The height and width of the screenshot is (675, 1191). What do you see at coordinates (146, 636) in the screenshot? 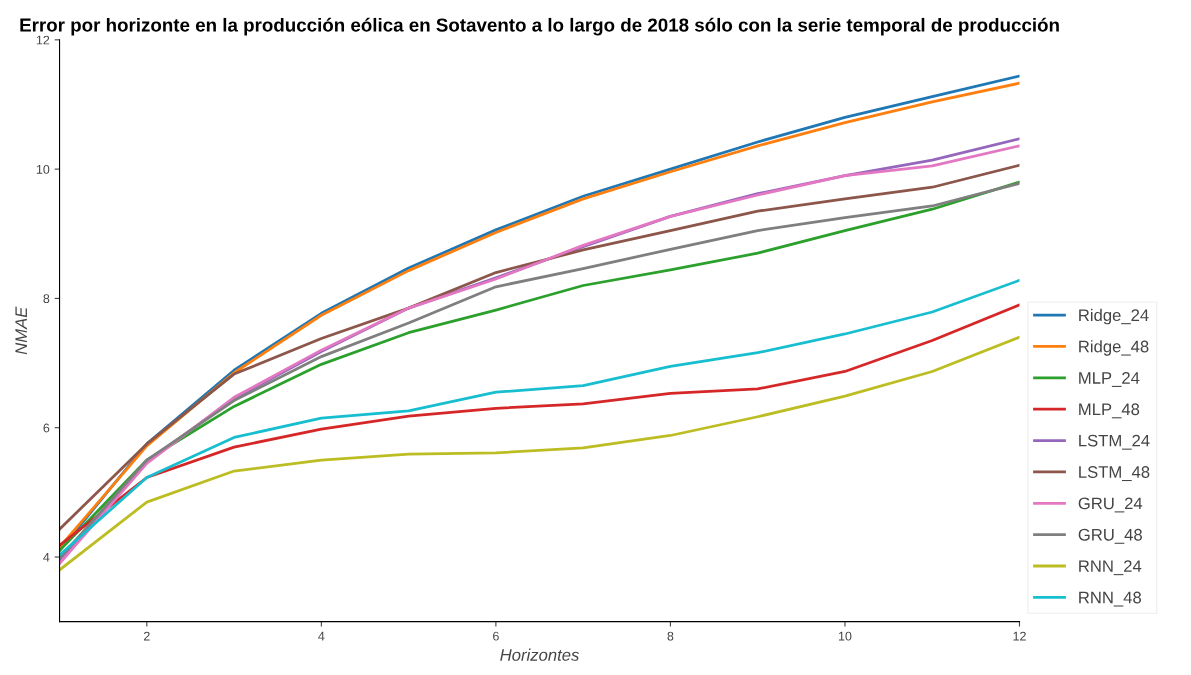
I see `x-tick-label: 2` at bounding box center [146, 636].